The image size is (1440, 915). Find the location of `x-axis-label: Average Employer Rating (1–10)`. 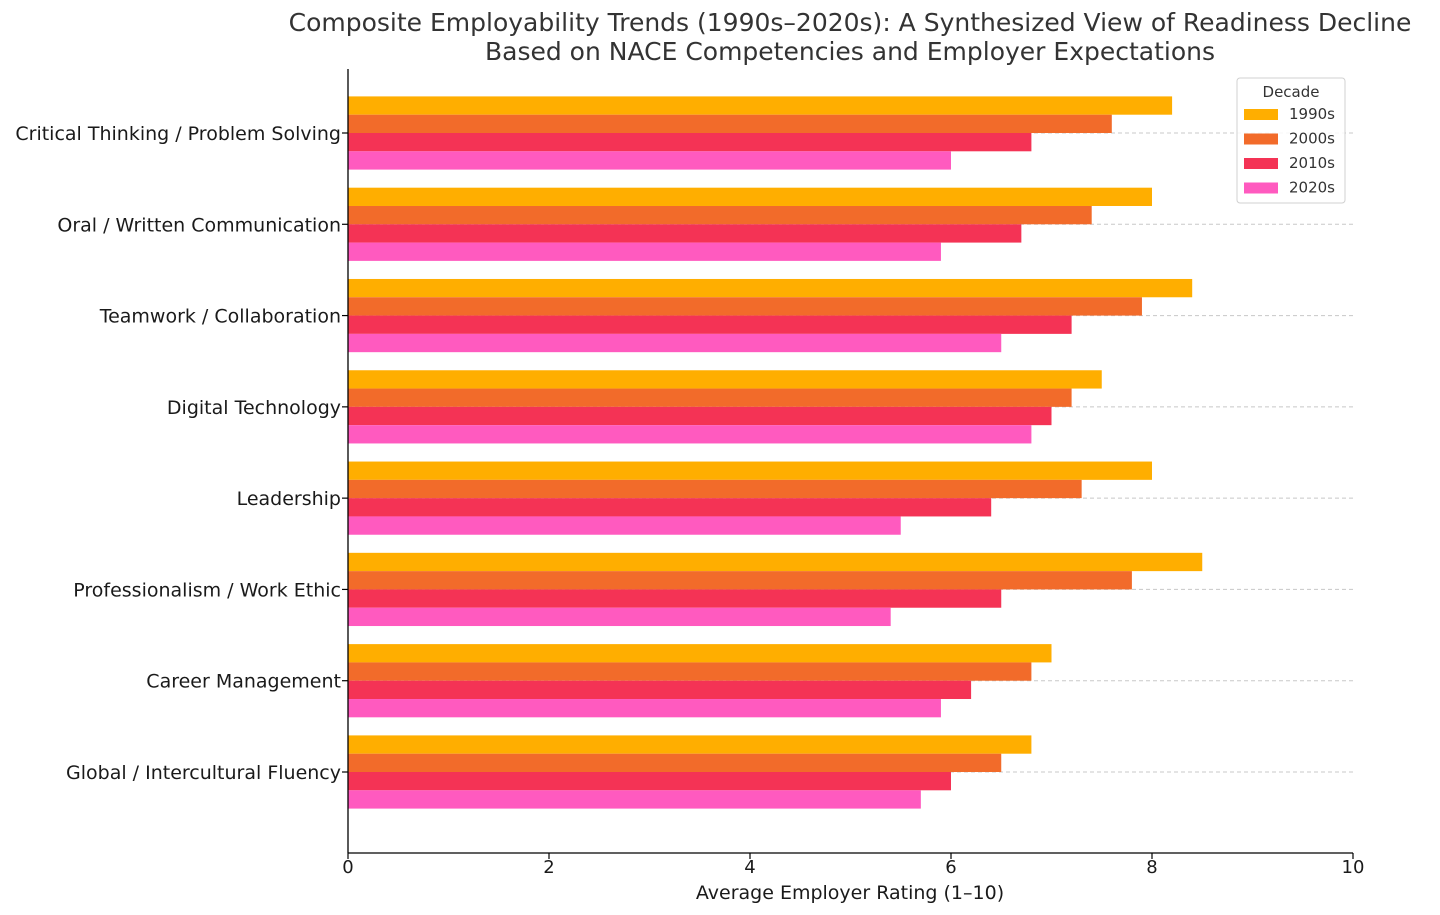

x-axis-label: Average Employer Rating (1–10) is located at coordinates (850, 893).